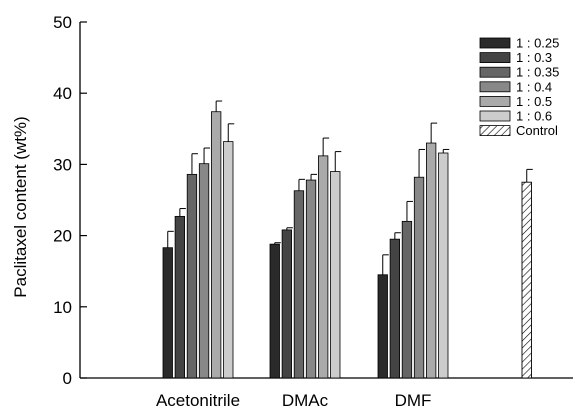  What do you see at coordinates (62, 307) in the screenshot?
I see `y-tick-label: 10` at bounding box center [62, 307].